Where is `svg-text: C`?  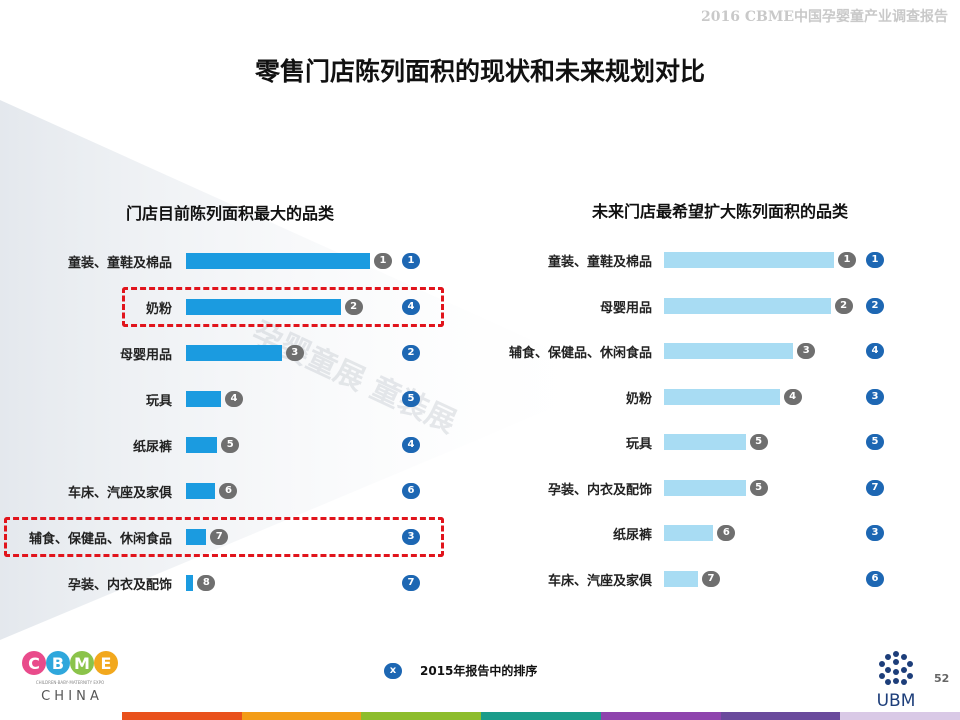
svg-text: C is located at coordinates (34, 663).